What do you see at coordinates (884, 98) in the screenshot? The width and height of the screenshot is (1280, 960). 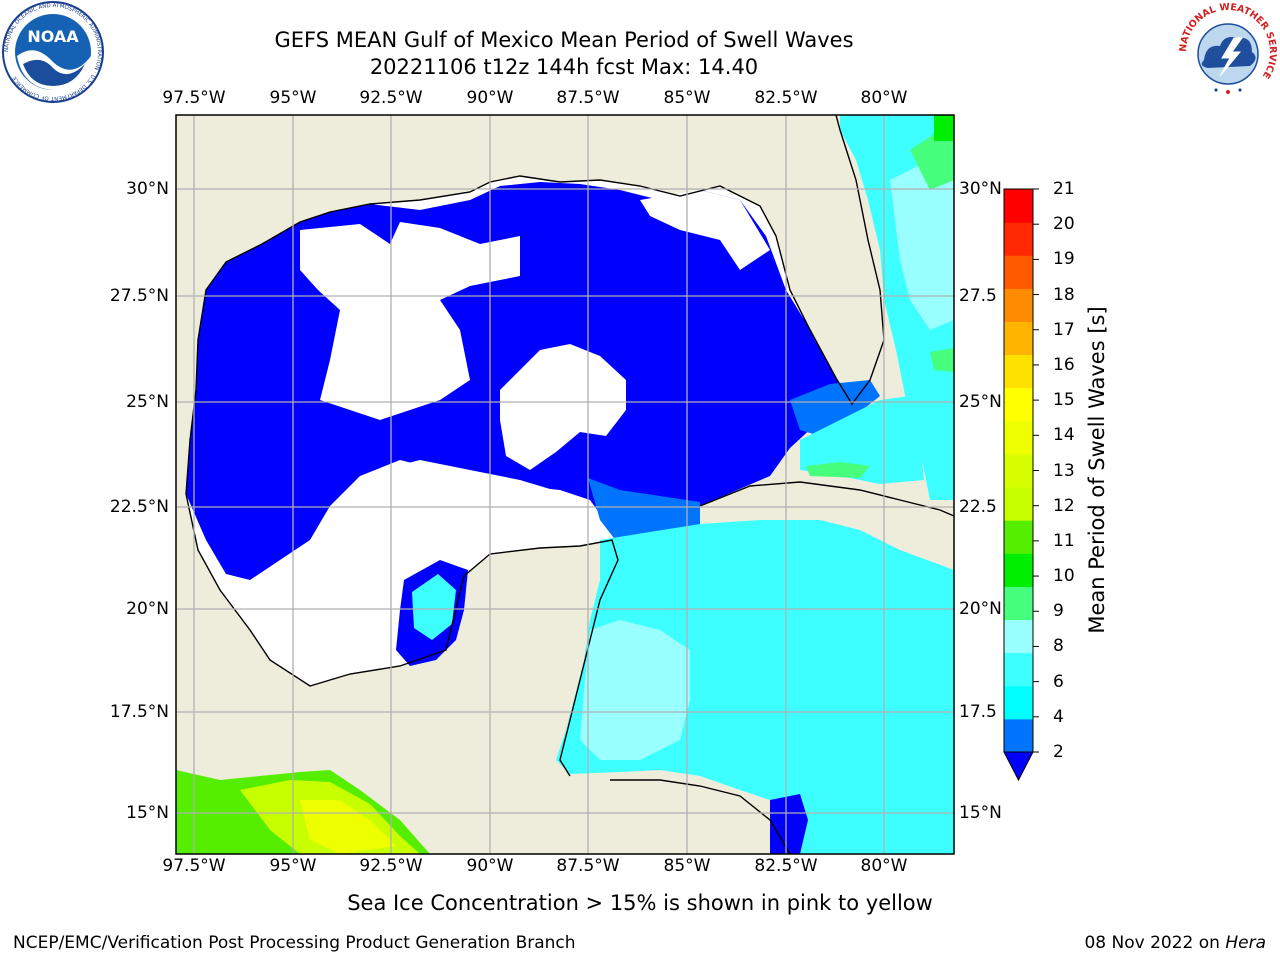 I see `lon-tick-top: 80°W` at bounding box center [884, 98].